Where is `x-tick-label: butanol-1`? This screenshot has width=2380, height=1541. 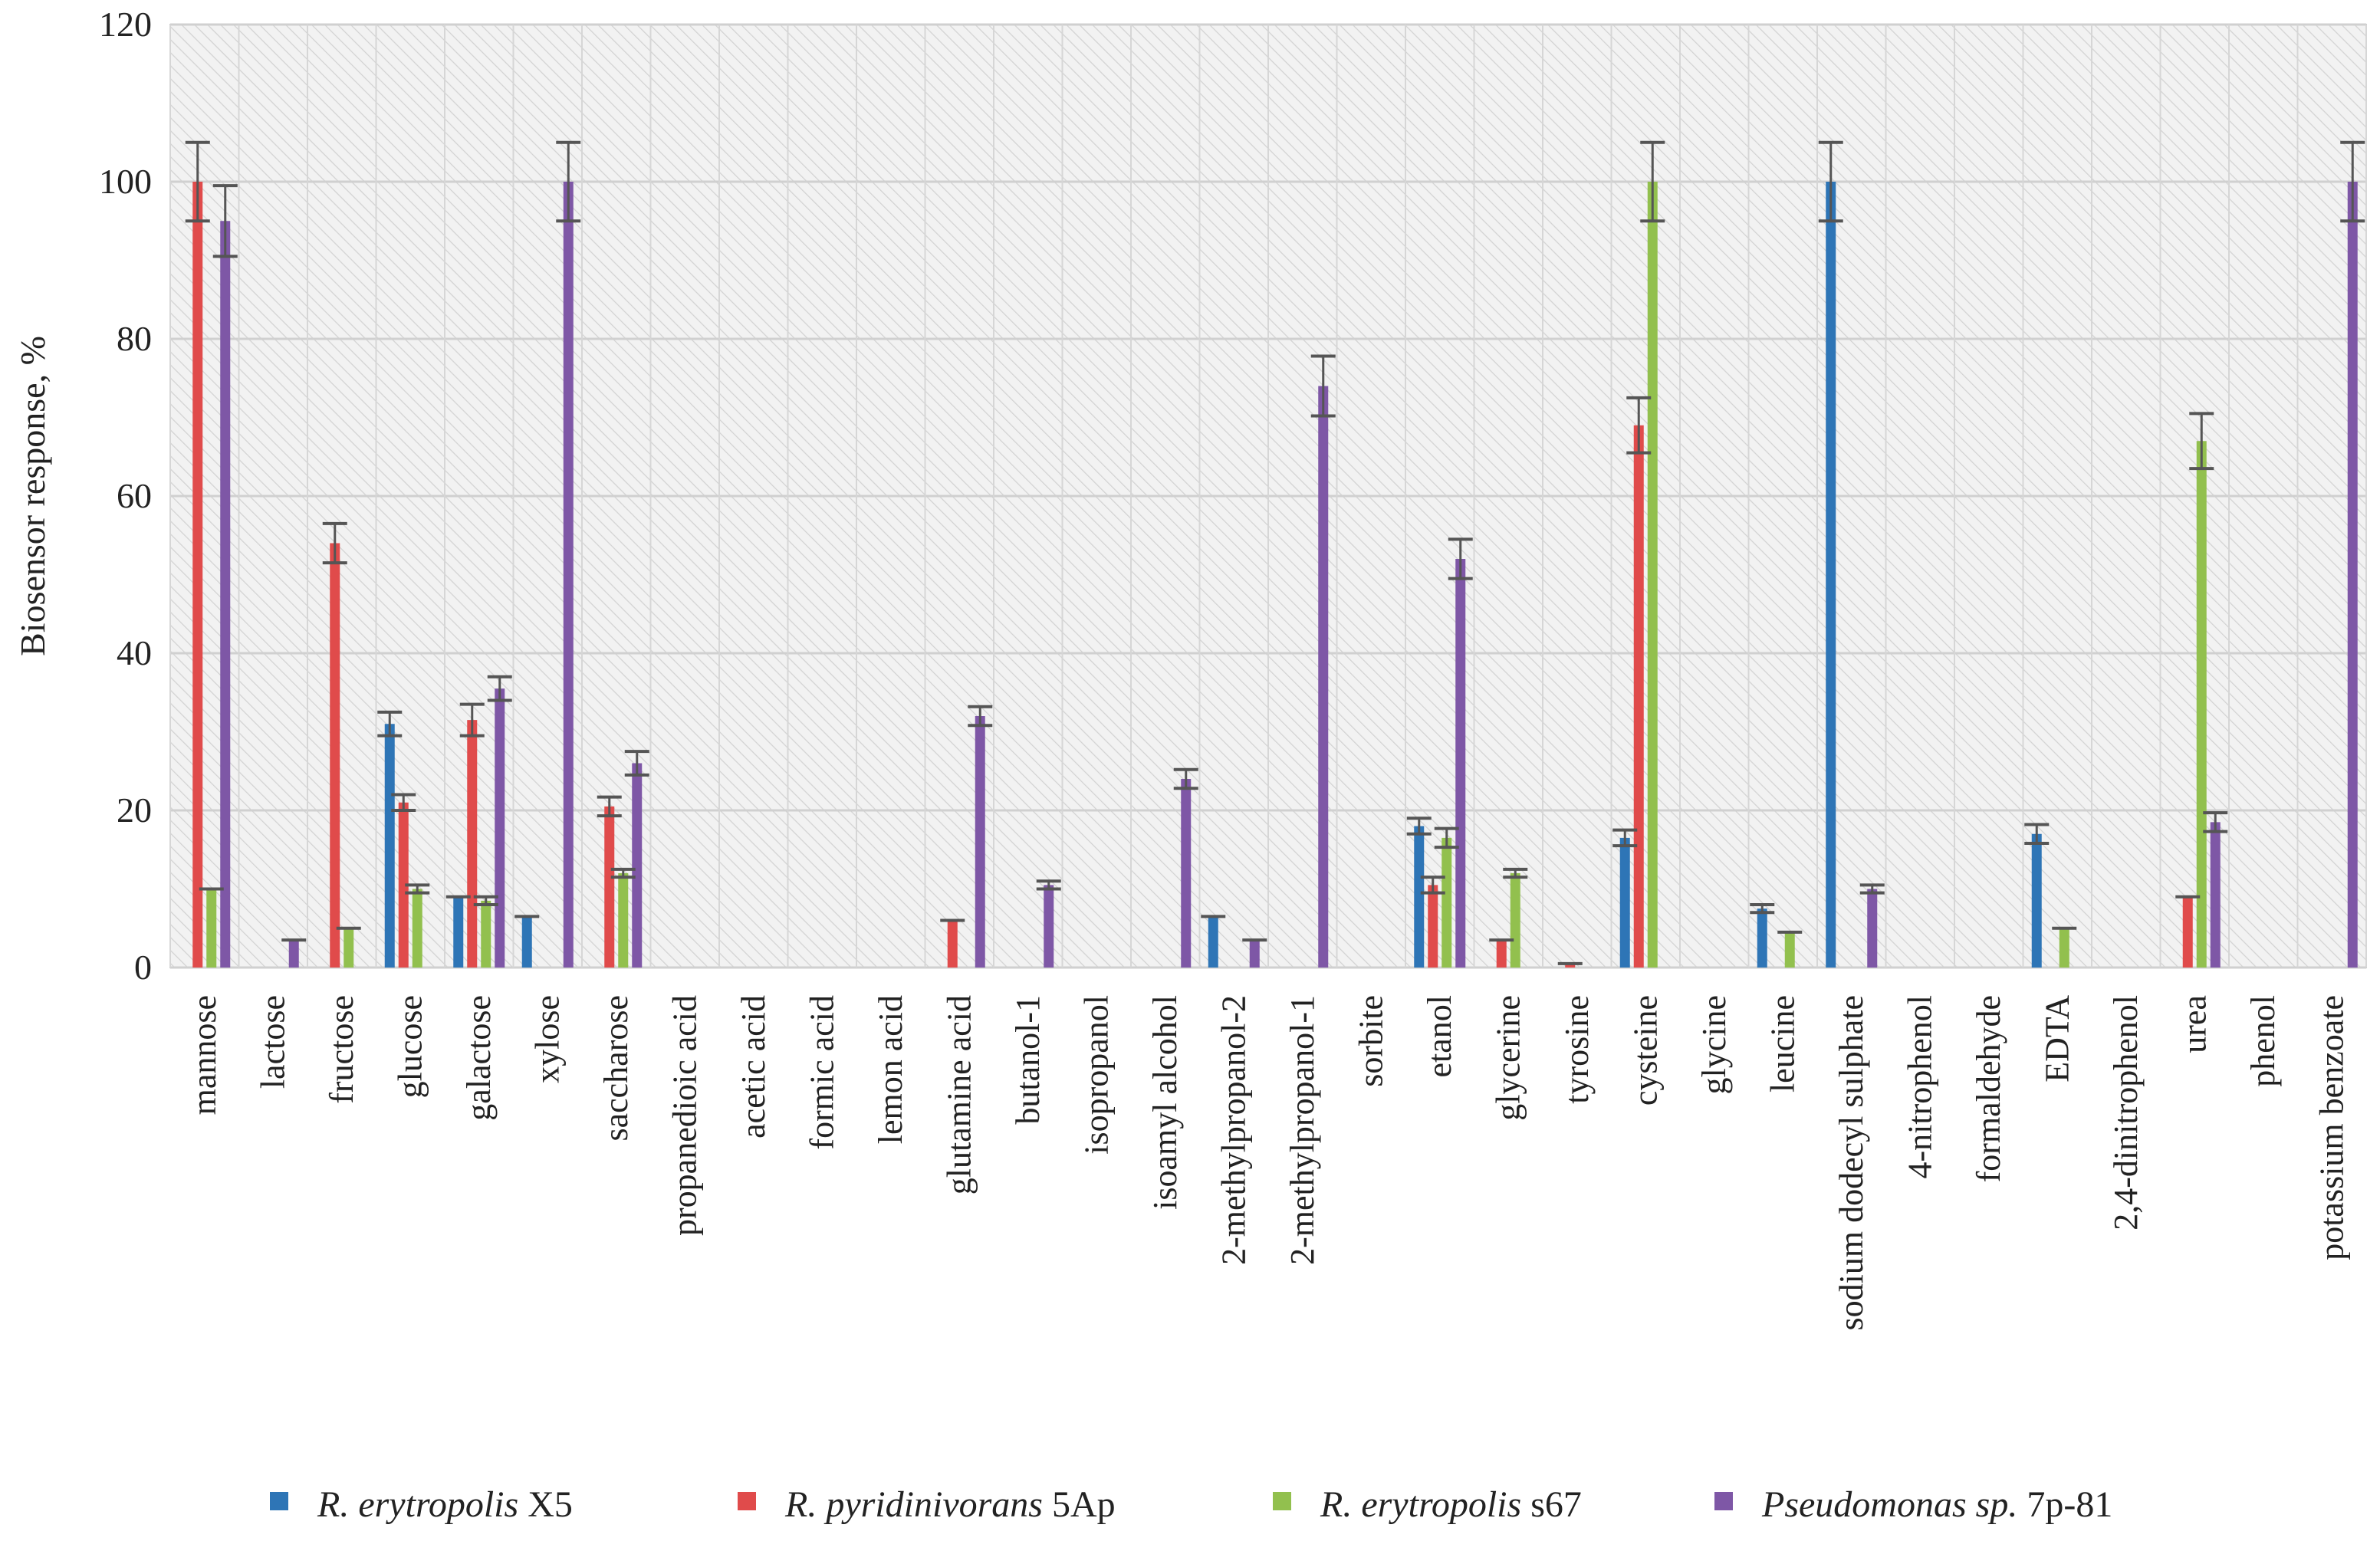 x-tick-label: butanol-1 is located at coordinates (1028, 1060).